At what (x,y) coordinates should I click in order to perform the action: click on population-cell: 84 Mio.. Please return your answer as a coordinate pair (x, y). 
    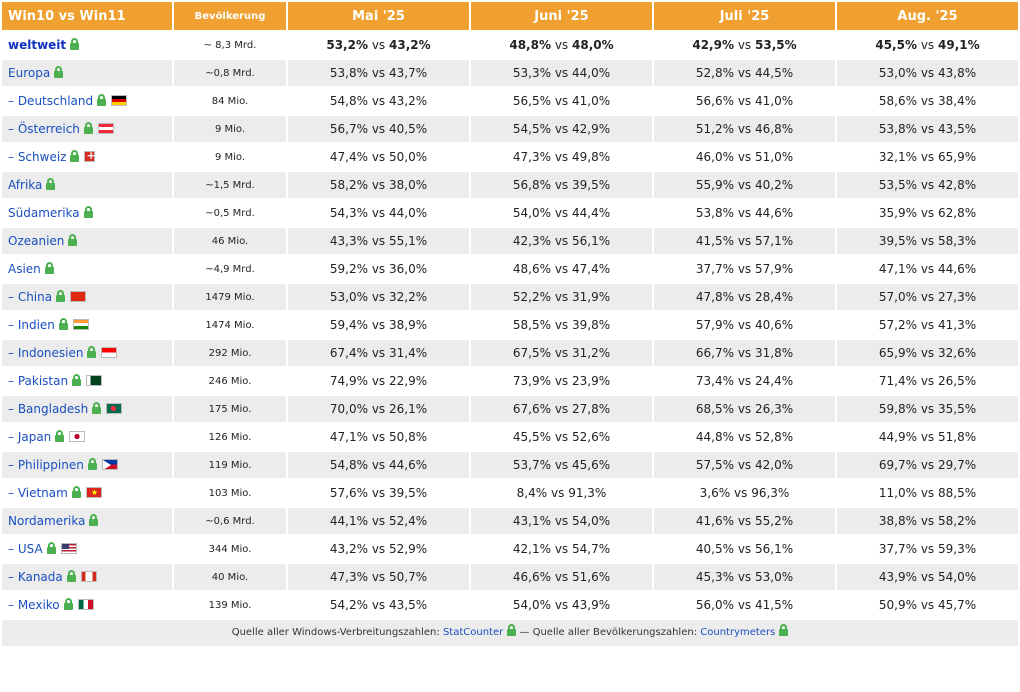
    Looking at the image, I should click on (230, 101).